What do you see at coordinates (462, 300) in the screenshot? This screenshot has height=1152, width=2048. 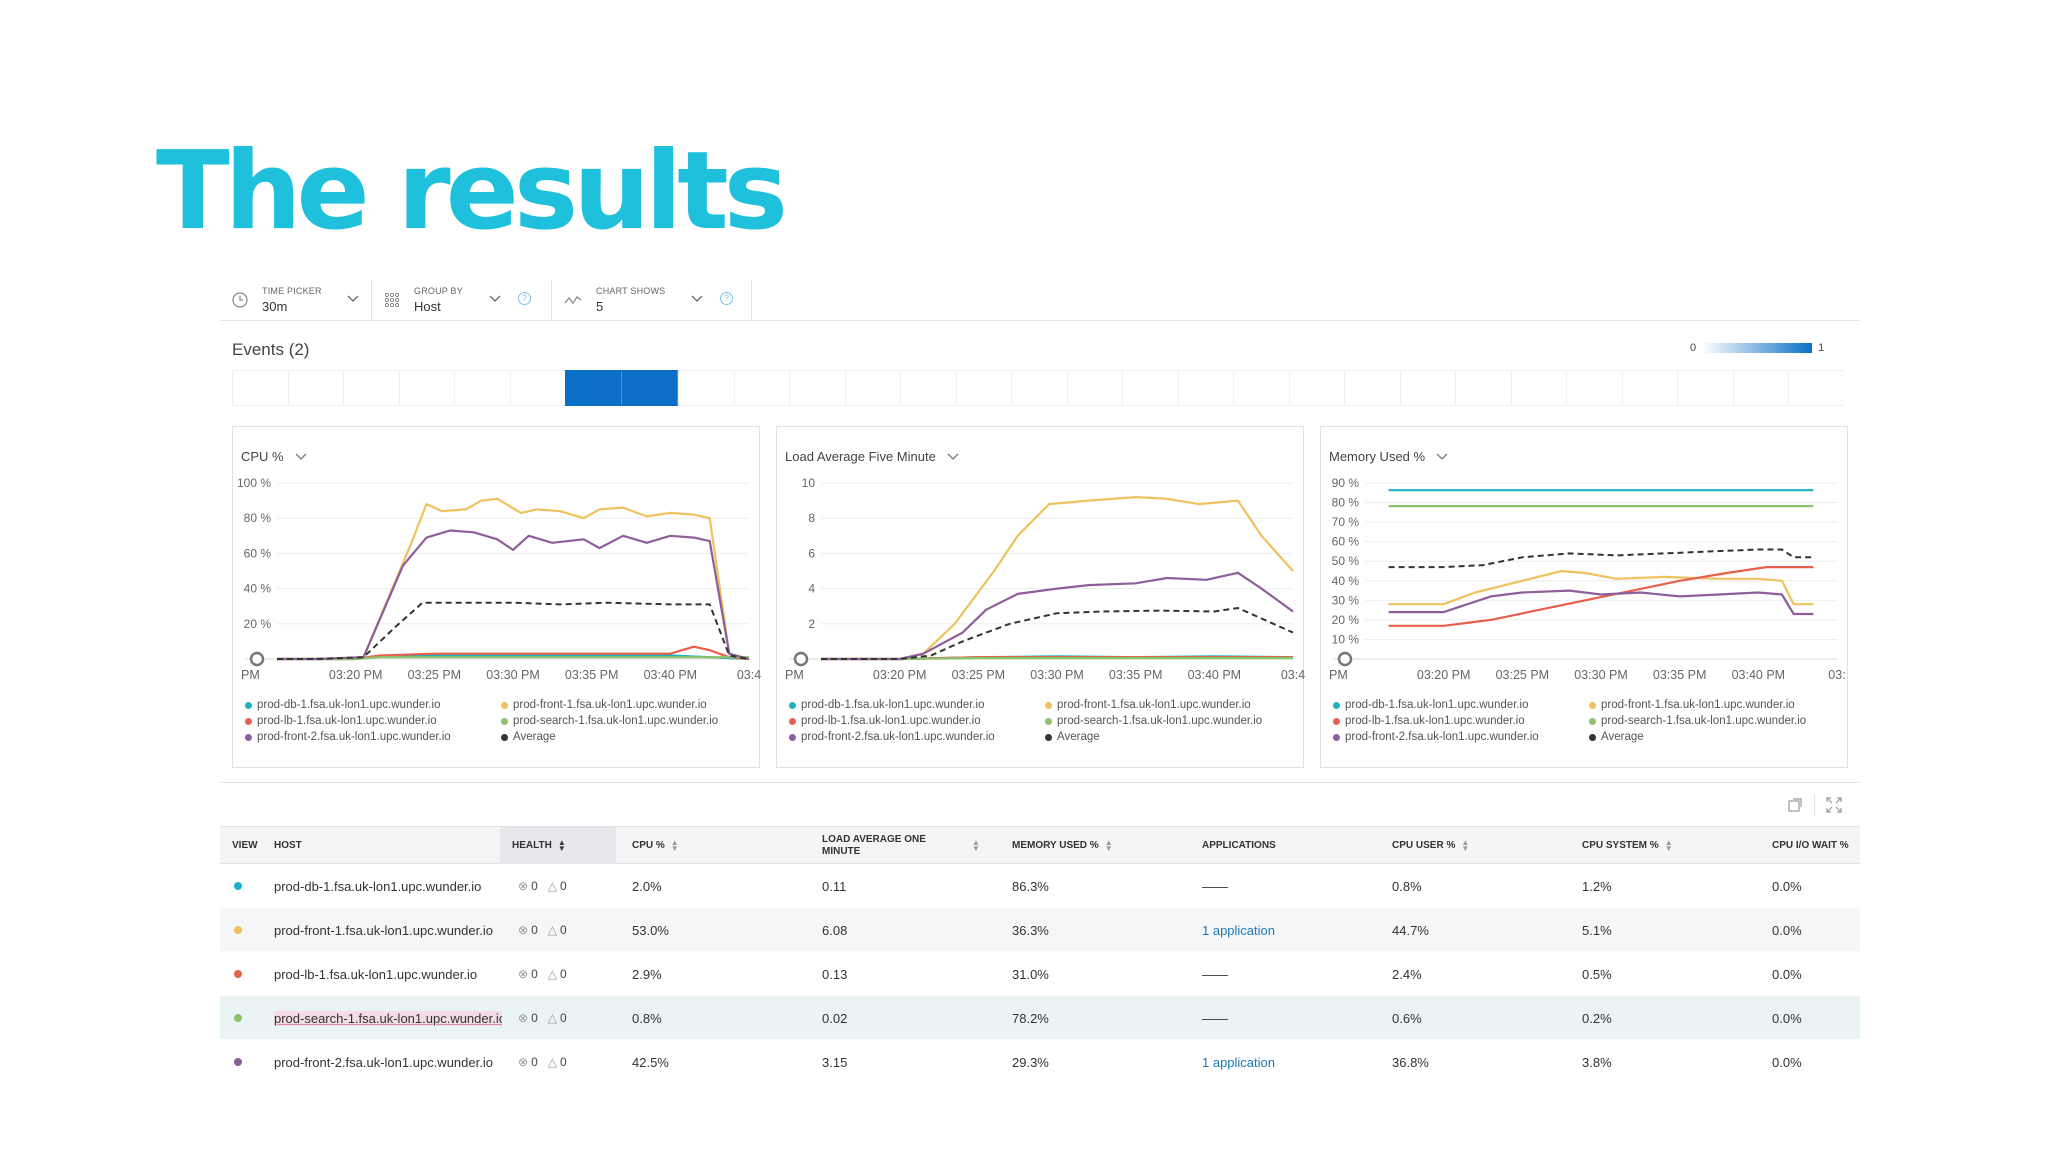 I see `group-by: GROUP BY Host ?` at bounding box center [462, 300].